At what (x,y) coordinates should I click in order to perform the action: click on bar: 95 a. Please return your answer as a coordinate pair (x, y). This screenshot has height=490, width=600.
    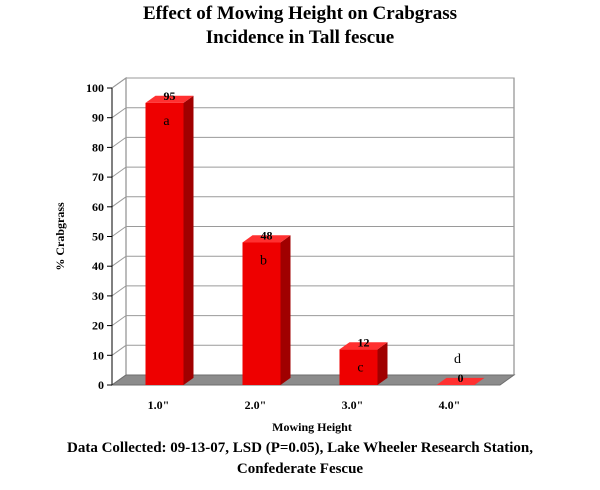
    Looking at the image, I should click on (169, 237).